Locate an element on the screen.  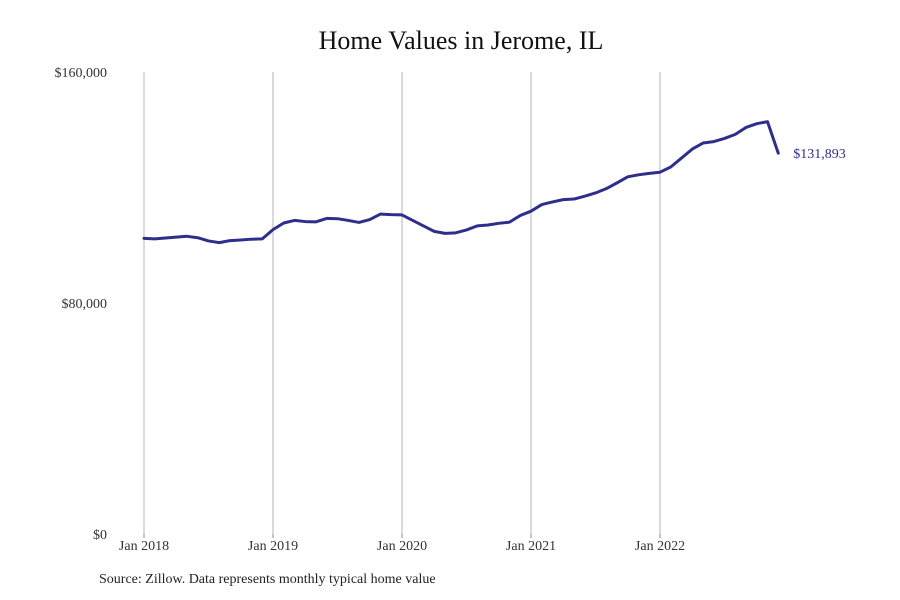
x-tick-label: Jan 2019 is located at coordinates (273, 546).